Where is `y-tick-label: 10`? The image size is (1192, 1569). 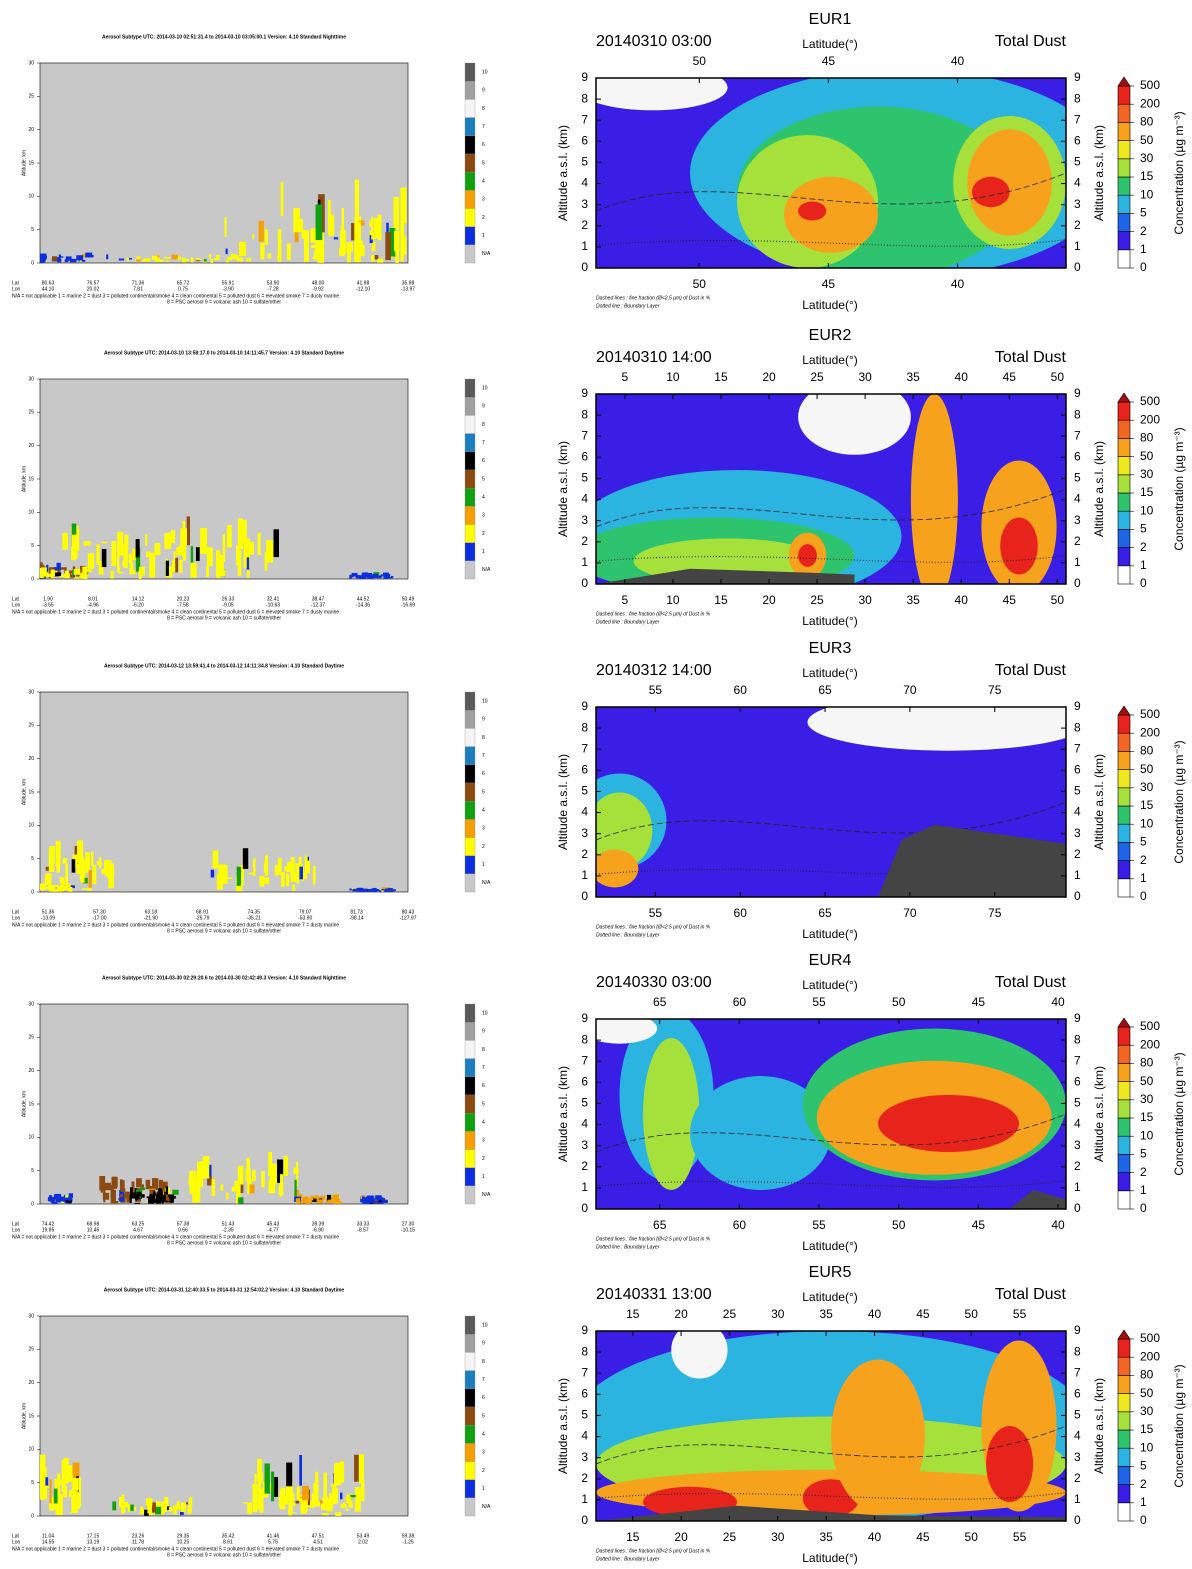 y-tick-label: 10 is located at coordinates (31, 197).